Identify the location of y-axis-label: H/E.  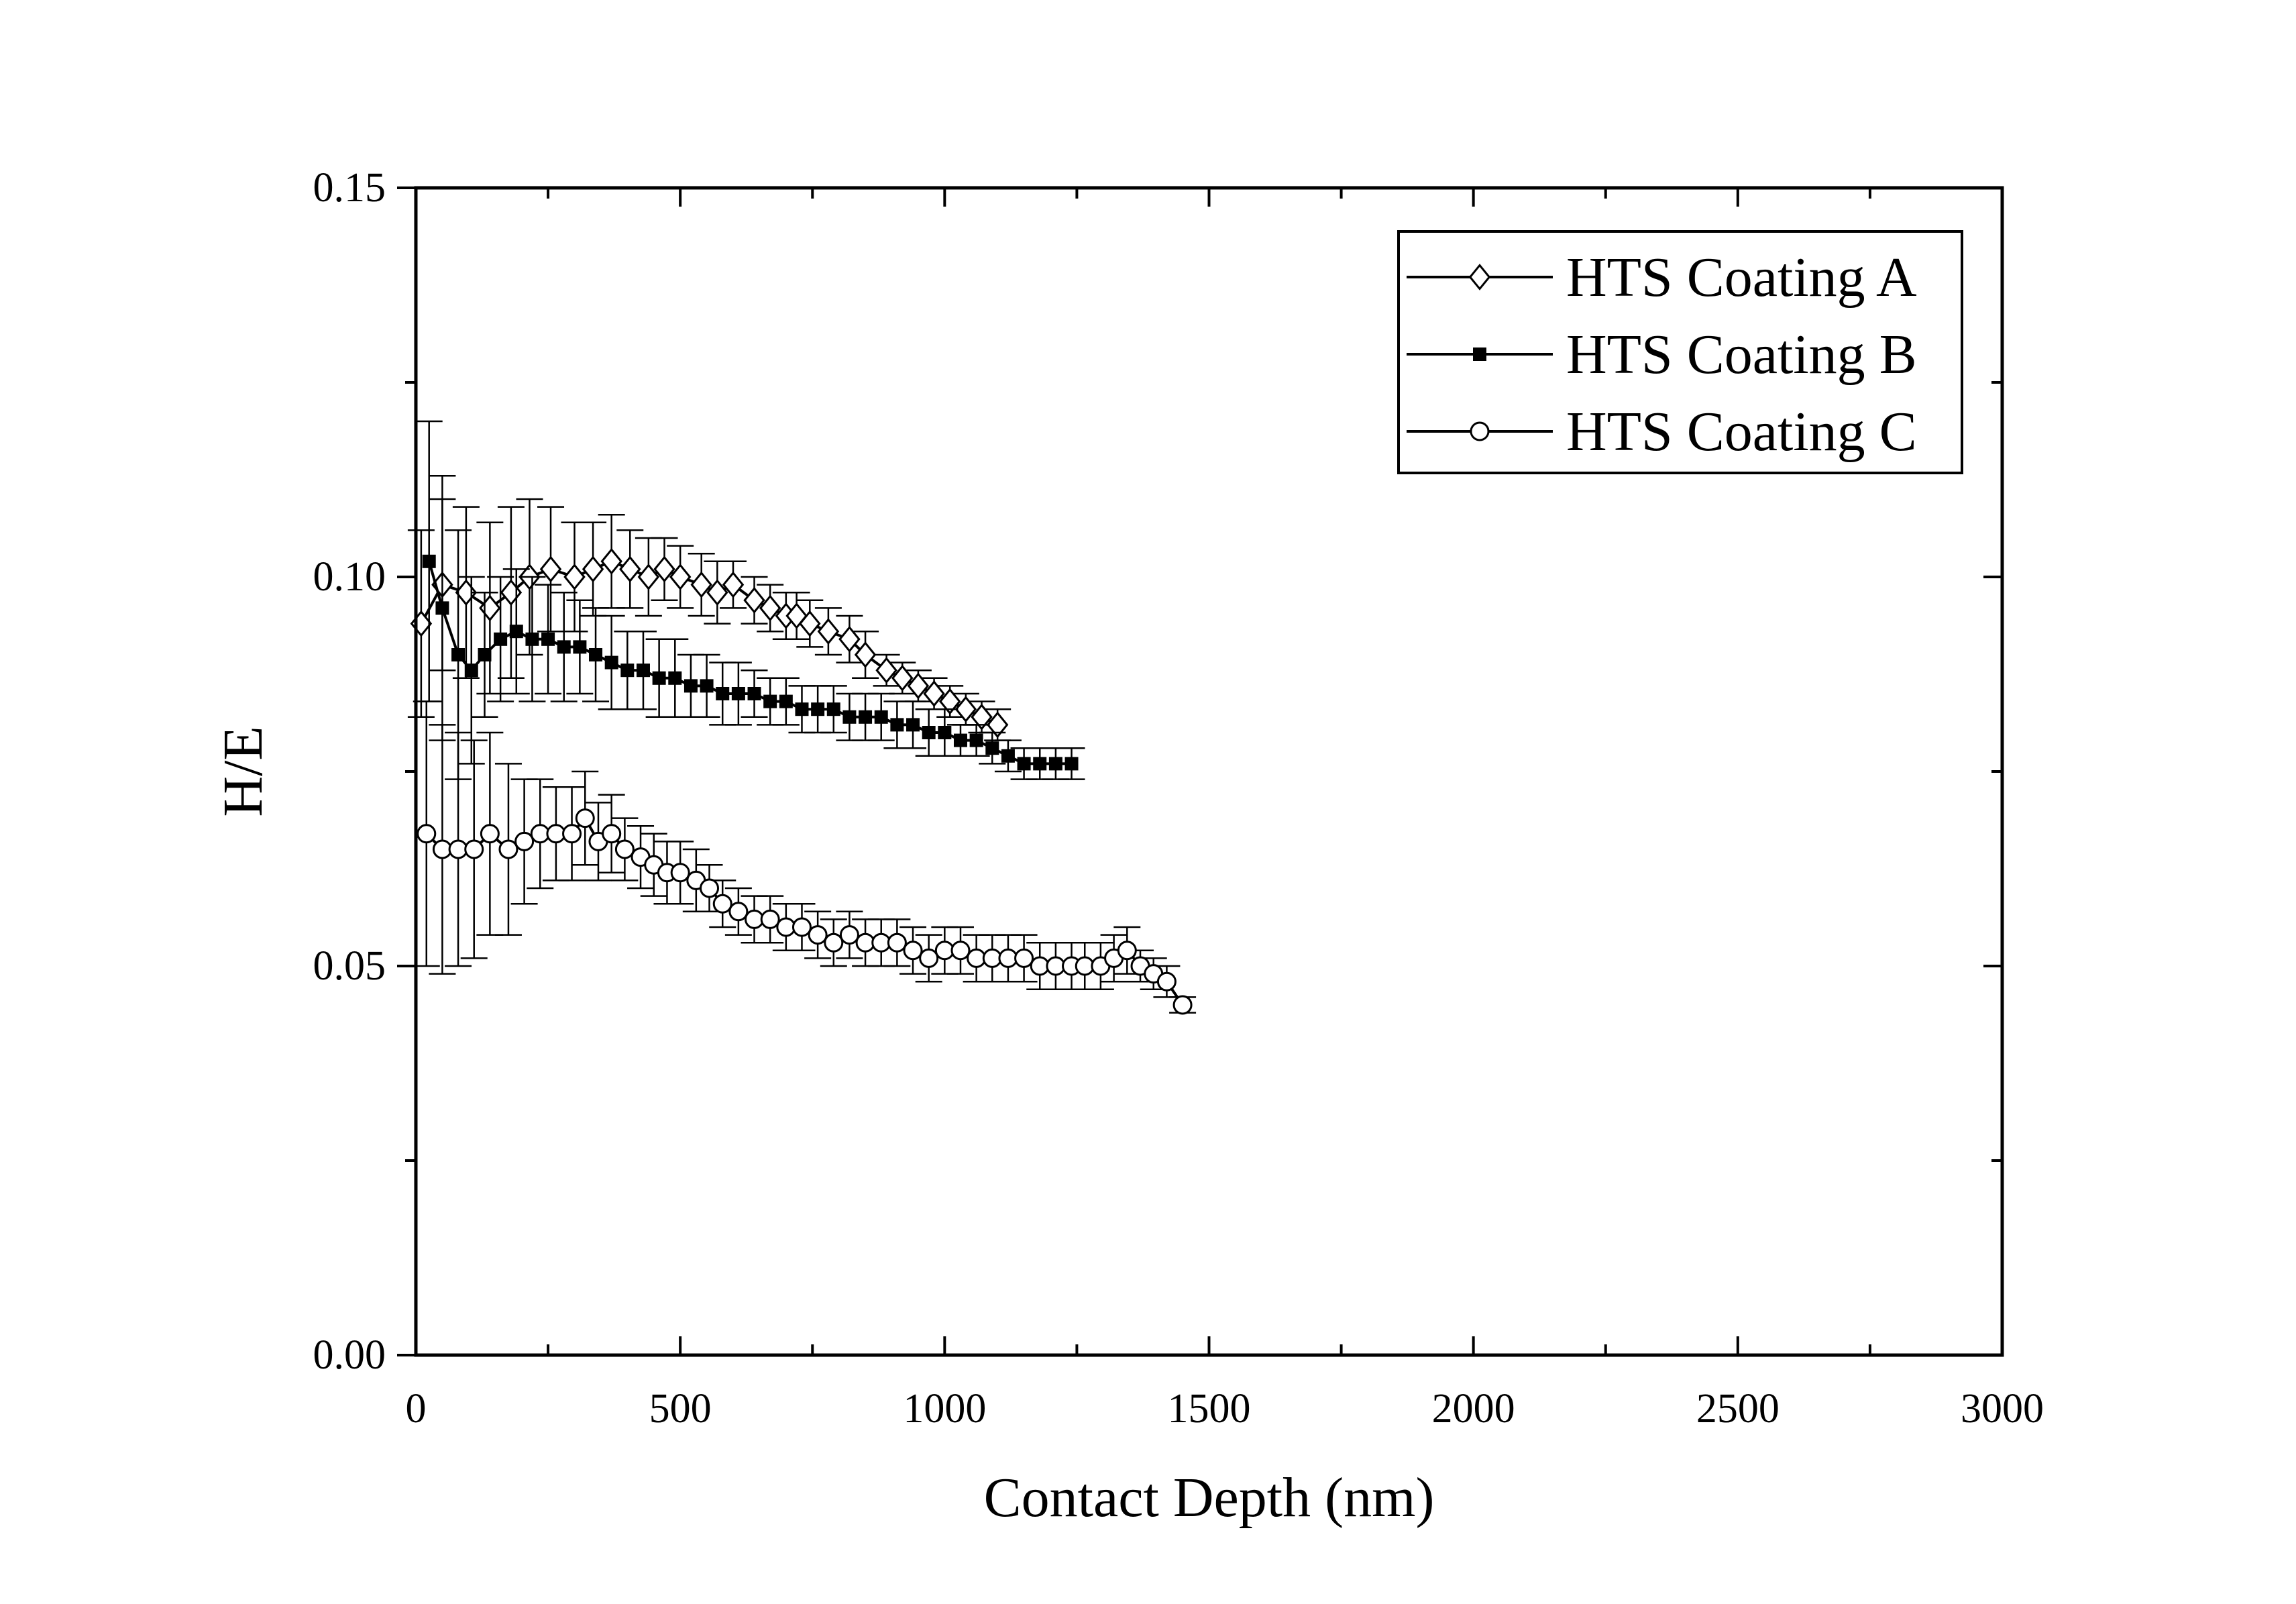
(243, 771).